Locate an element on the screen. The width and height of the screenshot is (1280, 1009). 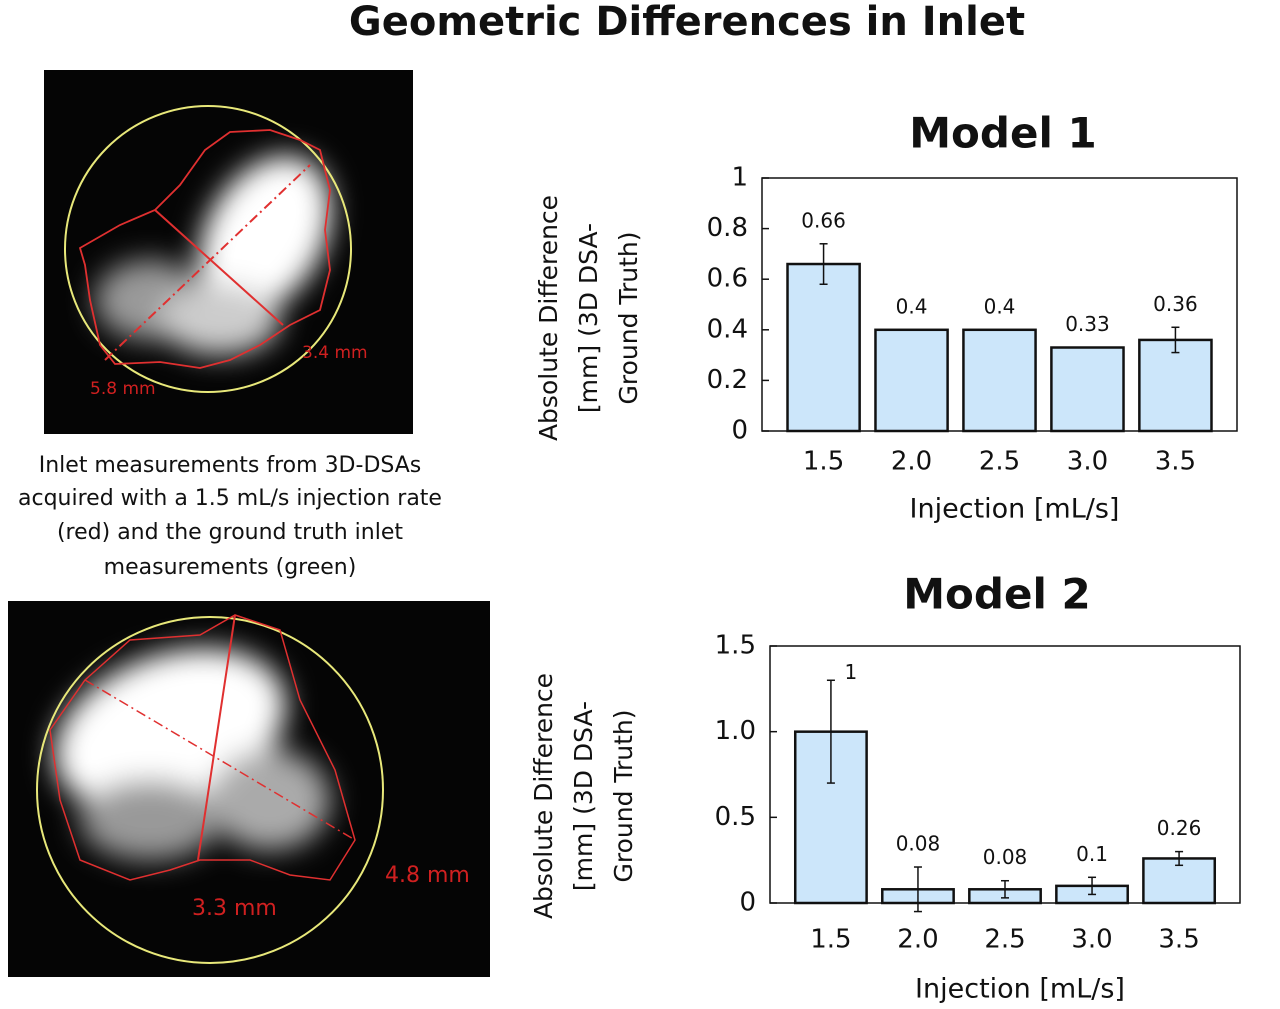
measurement-label: 3.3 mm is located at coordinates (234, 908).